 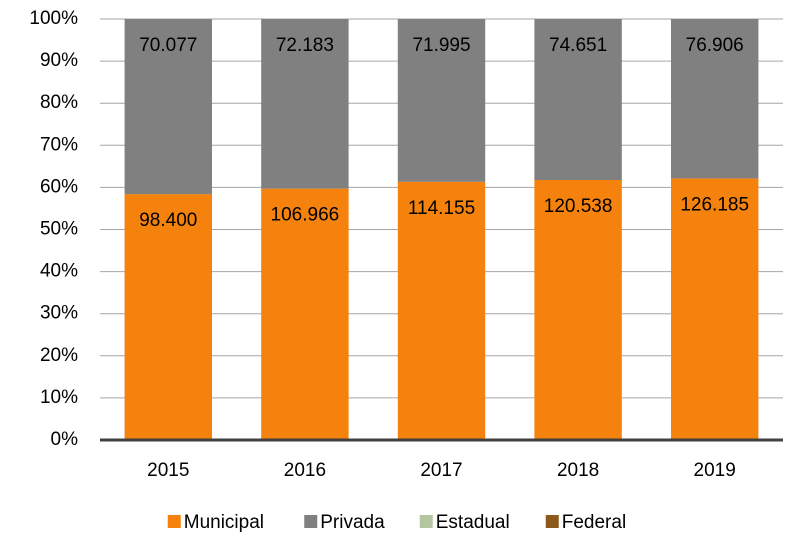 What do you see at coordinates (59, 355) in the screenshot?
I see `y-tick-label: 20%` at bounding box center [59, 355].